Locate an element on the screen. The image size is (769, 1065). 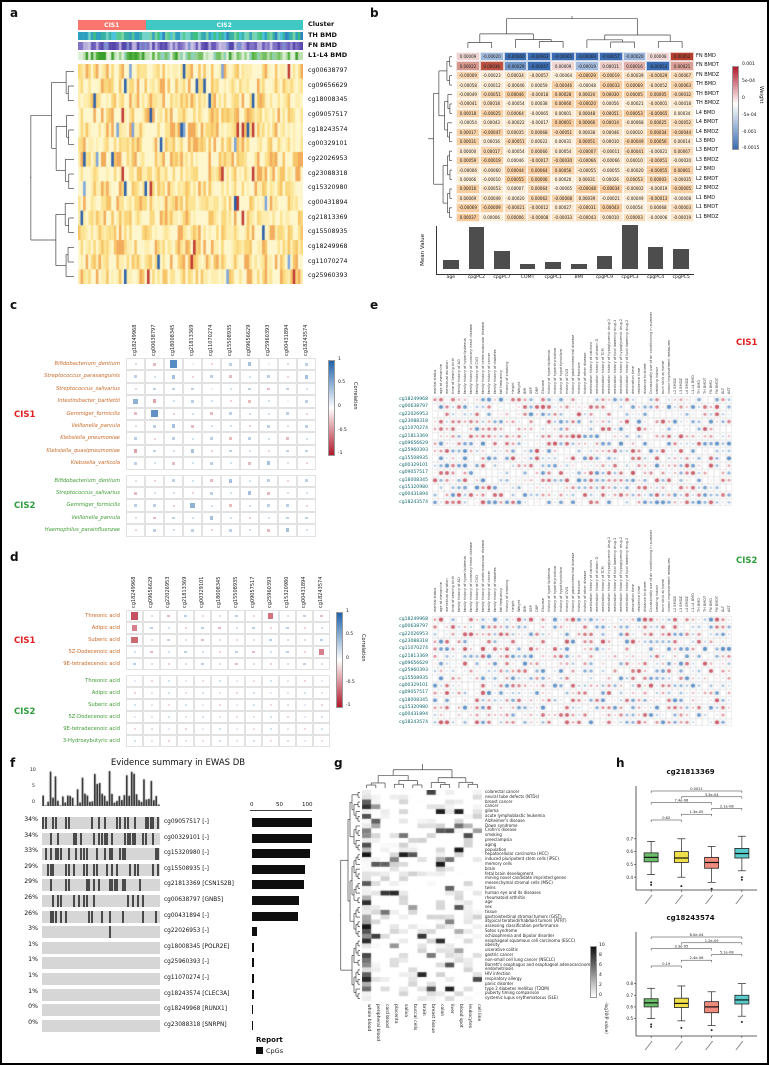
weight-cell: -0.00012 is located at coordinates (539, 208).